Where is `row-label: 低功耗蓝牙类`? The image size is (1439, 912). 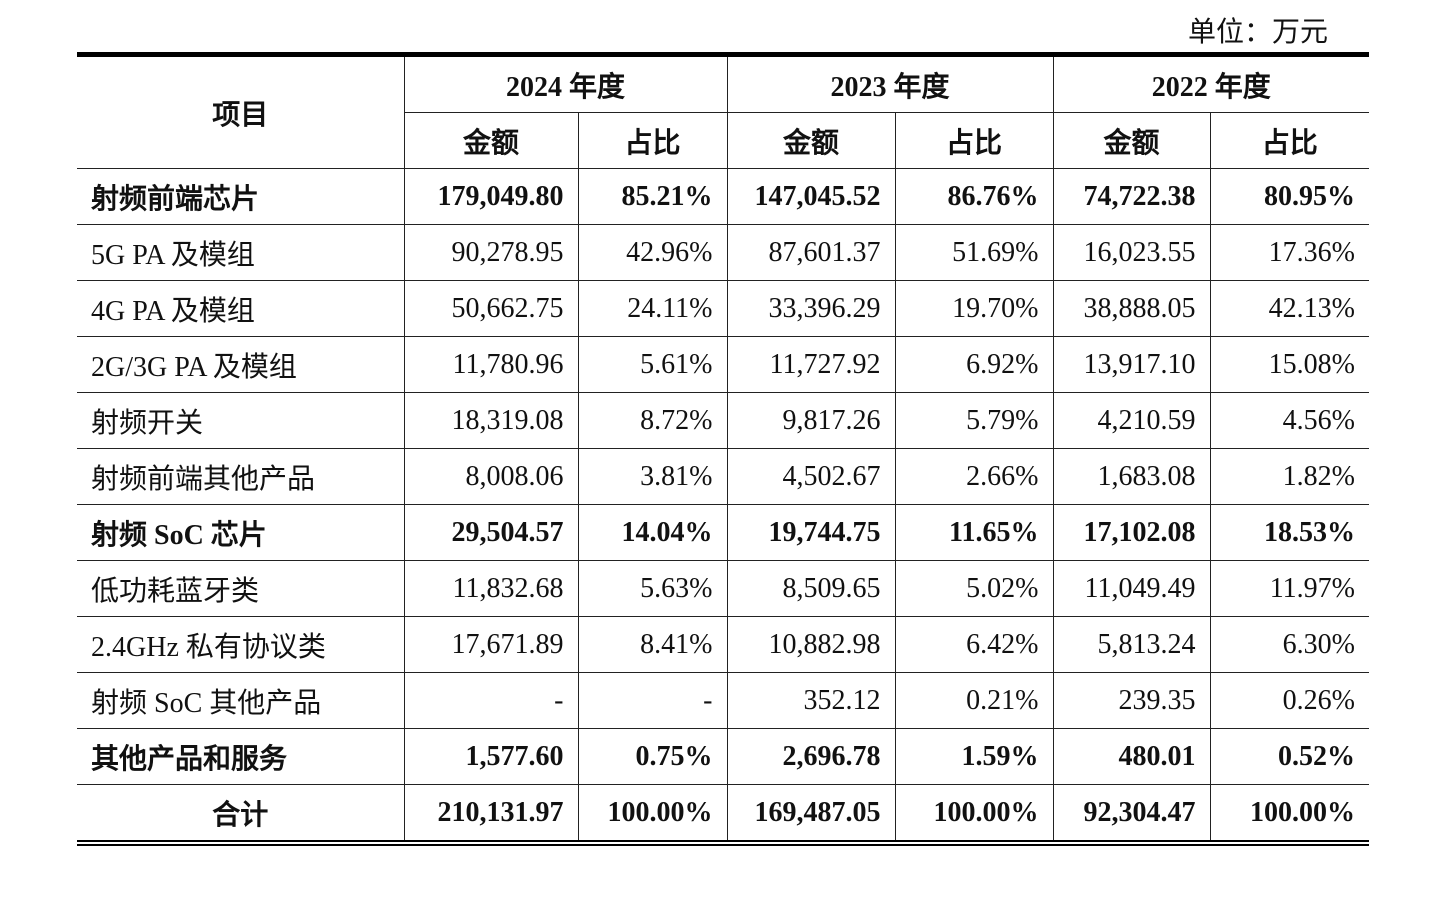
row-label: 低功耗蓝牙类 is located at coordinates (241, 588).